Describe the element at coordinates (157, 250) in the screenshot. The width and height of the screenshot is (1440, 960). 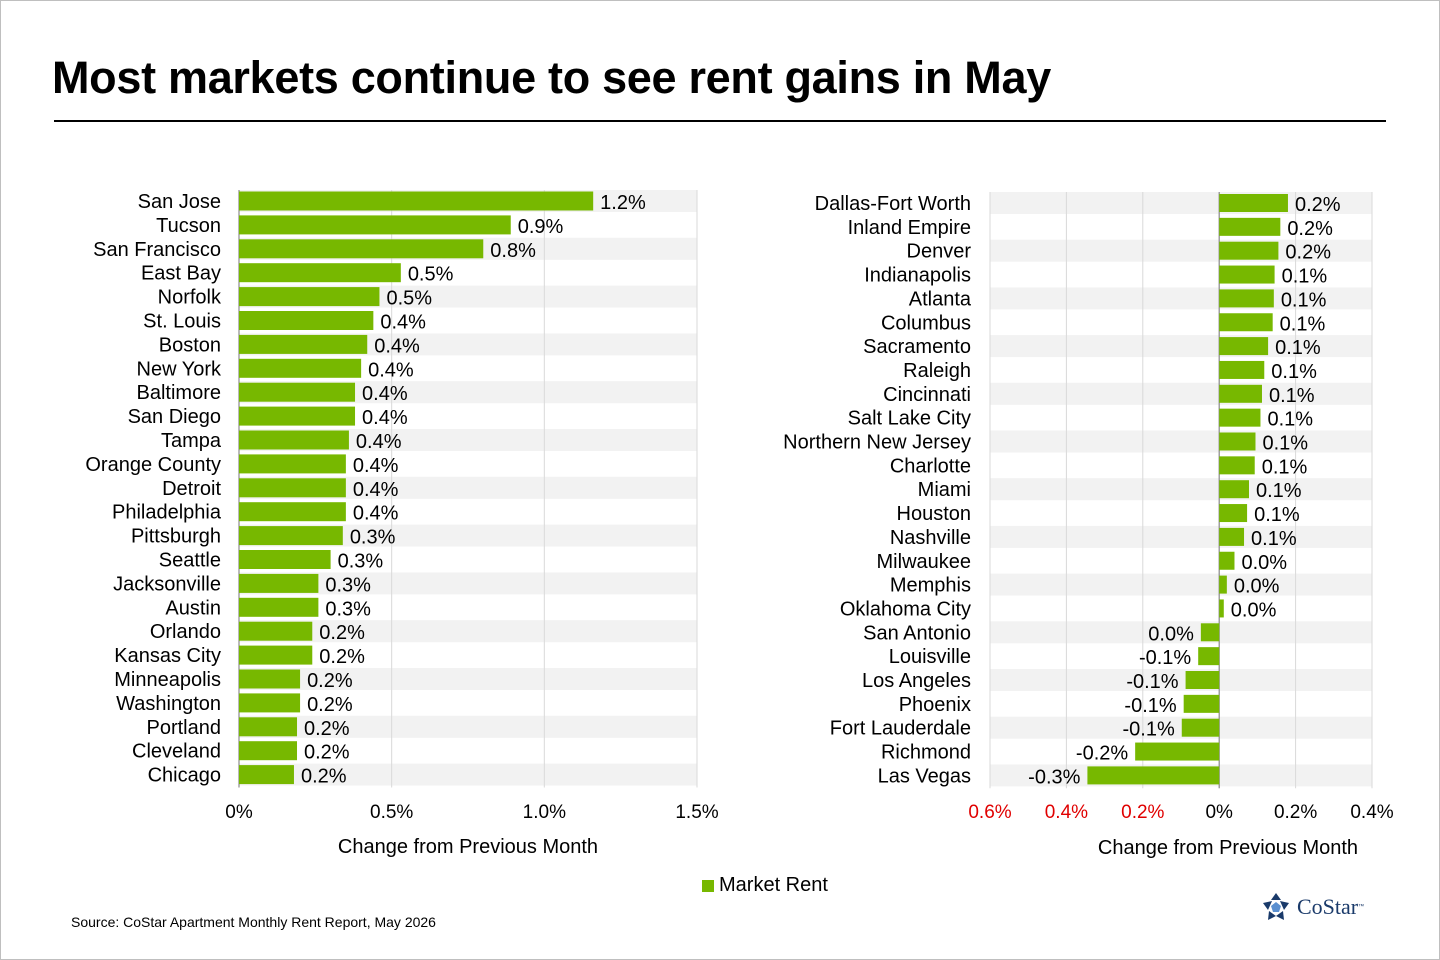
I see `category-label: San Francisco` at that location.